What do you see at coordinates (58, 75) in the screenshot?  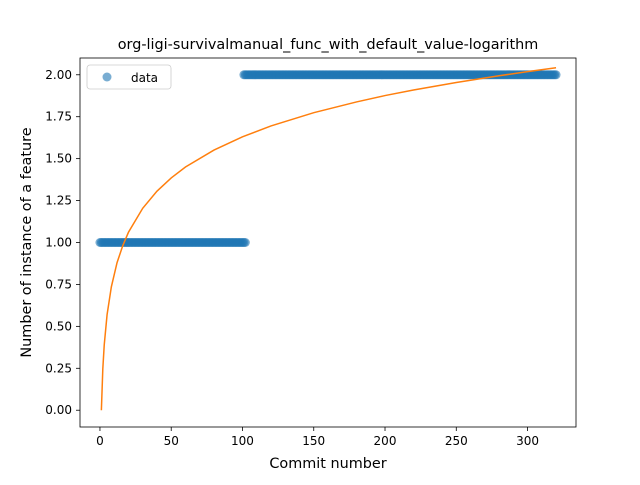 I see `y-tick-label: 2.00` at bounding box center [58, 75].